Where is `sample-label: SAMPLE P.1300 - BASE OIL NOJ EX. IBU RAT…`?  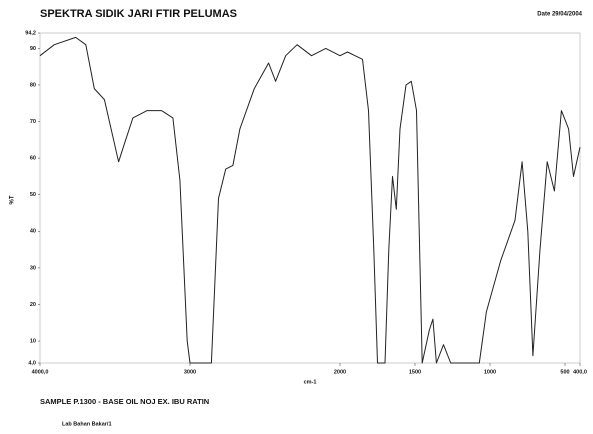
sample-label: SAMPLE P.1300 - BASE OIL NOJ EX. IBU RAT… is located at coordinates (124, 401).